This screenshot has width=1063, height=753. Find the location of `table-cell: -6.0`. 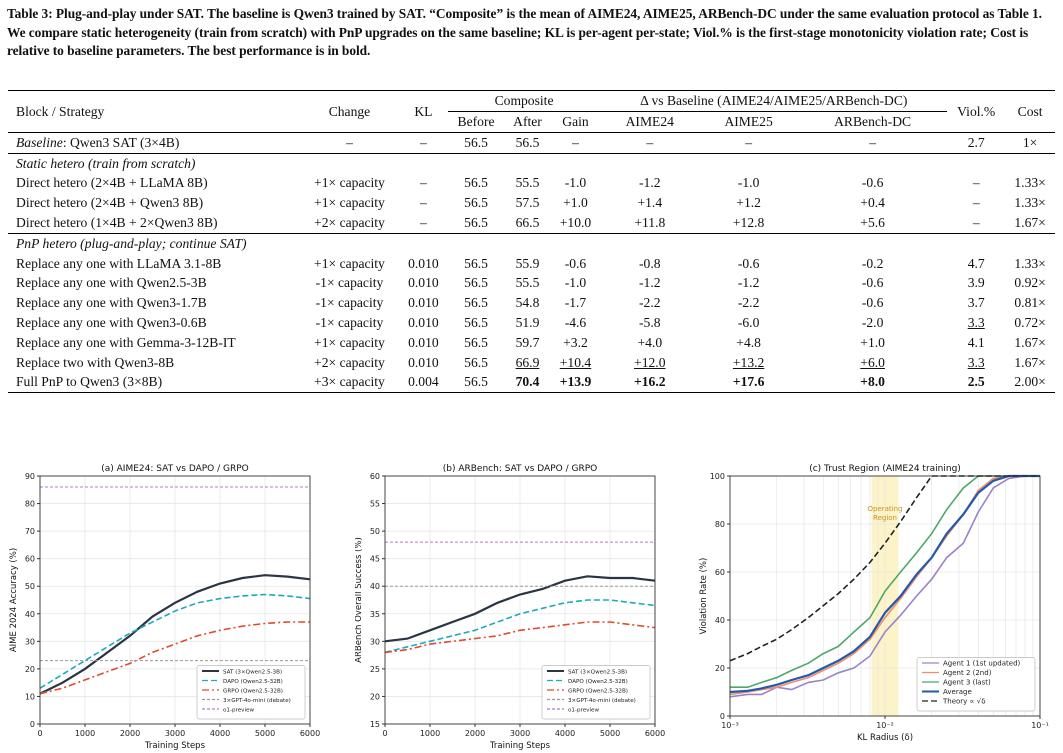

table-cell: -6.0 is located at coordinates (748, 323).